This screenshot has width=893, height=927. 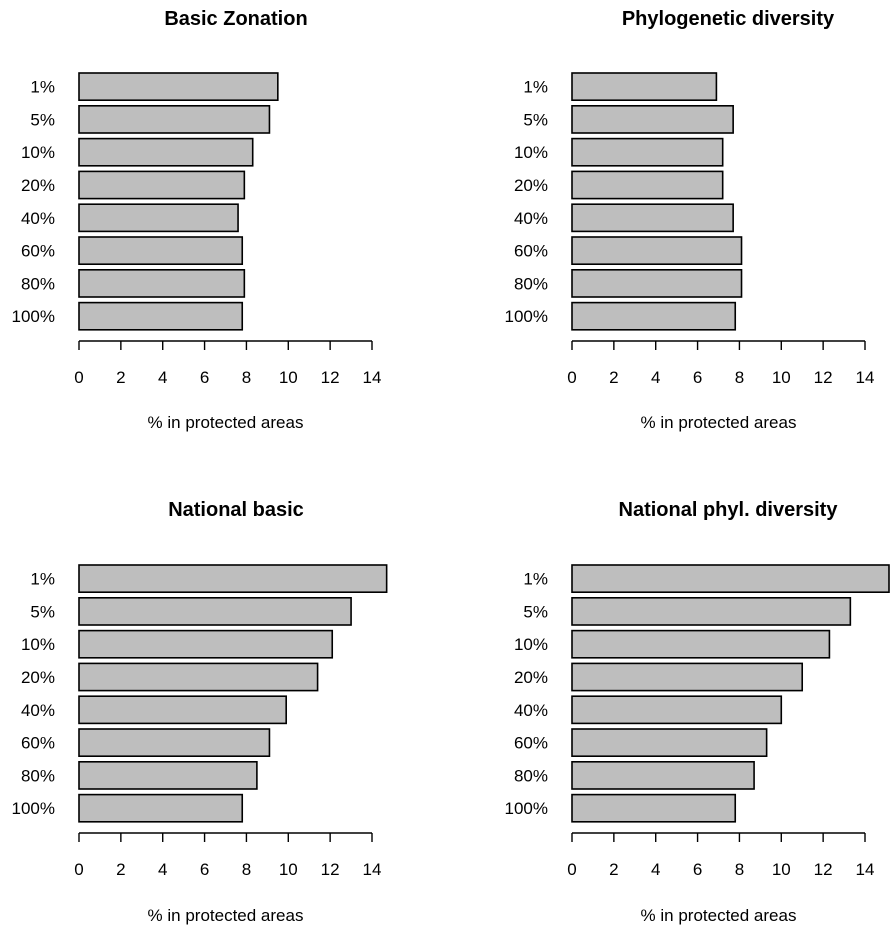 What do you see at coordinates (729, 510) in the screenshot?
I see `panel-title: National phyl. diversity` at bounding box center [729, 510].